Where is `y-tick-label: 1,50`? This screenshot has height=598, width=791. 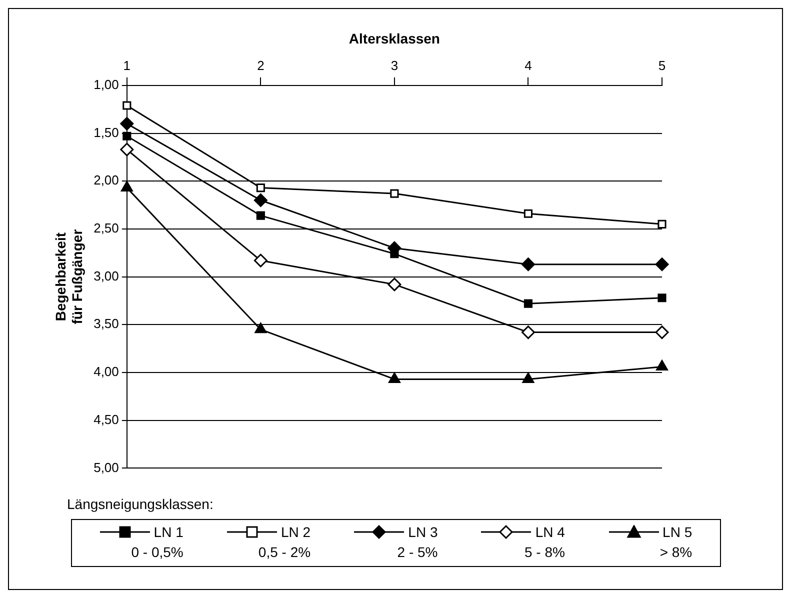 y-tick-label: 1,50 is located at coordinates (106, 132).